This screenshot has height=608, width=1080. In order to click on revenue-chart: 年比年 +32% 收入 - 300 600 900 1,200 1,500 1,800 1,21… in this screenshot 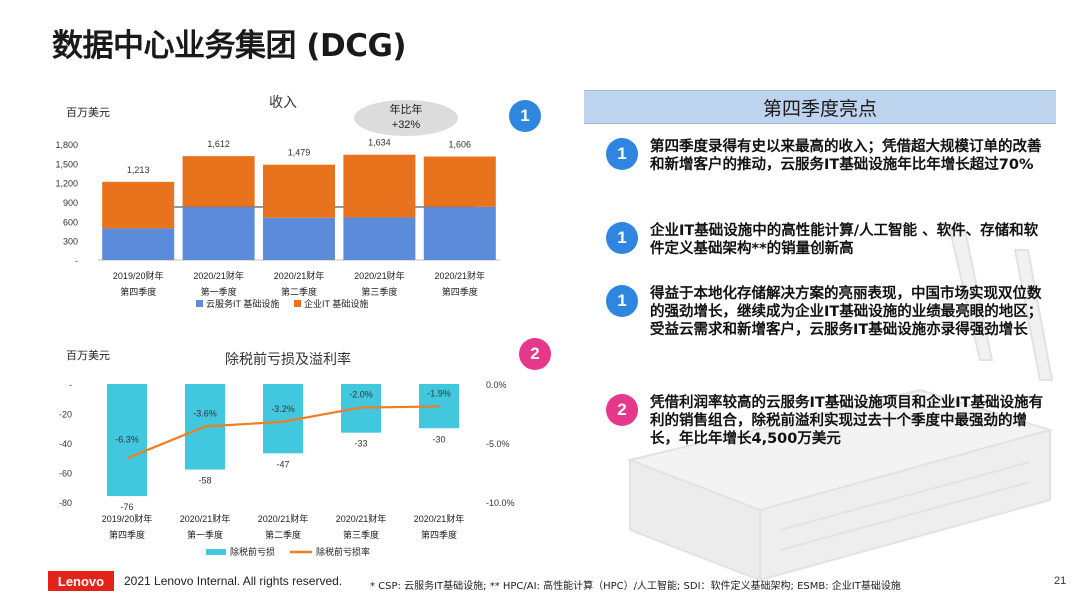, I will do `click(277, 201)`.